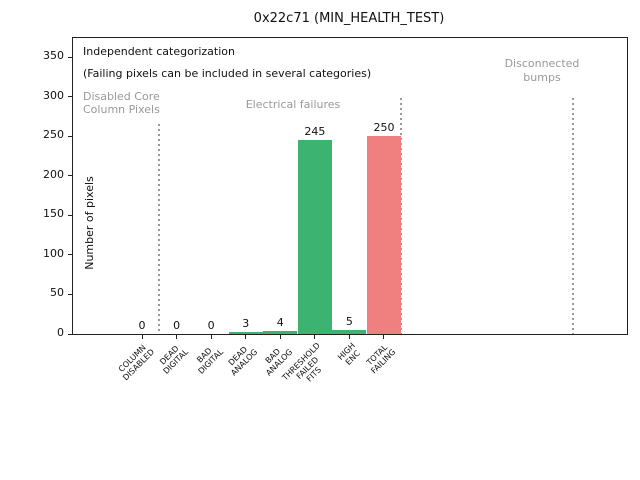  Describe the element at coordinates (542, 70) in the screenshot. I see `region-label-disconnected-bumps: Disconnected bumps` at that location.